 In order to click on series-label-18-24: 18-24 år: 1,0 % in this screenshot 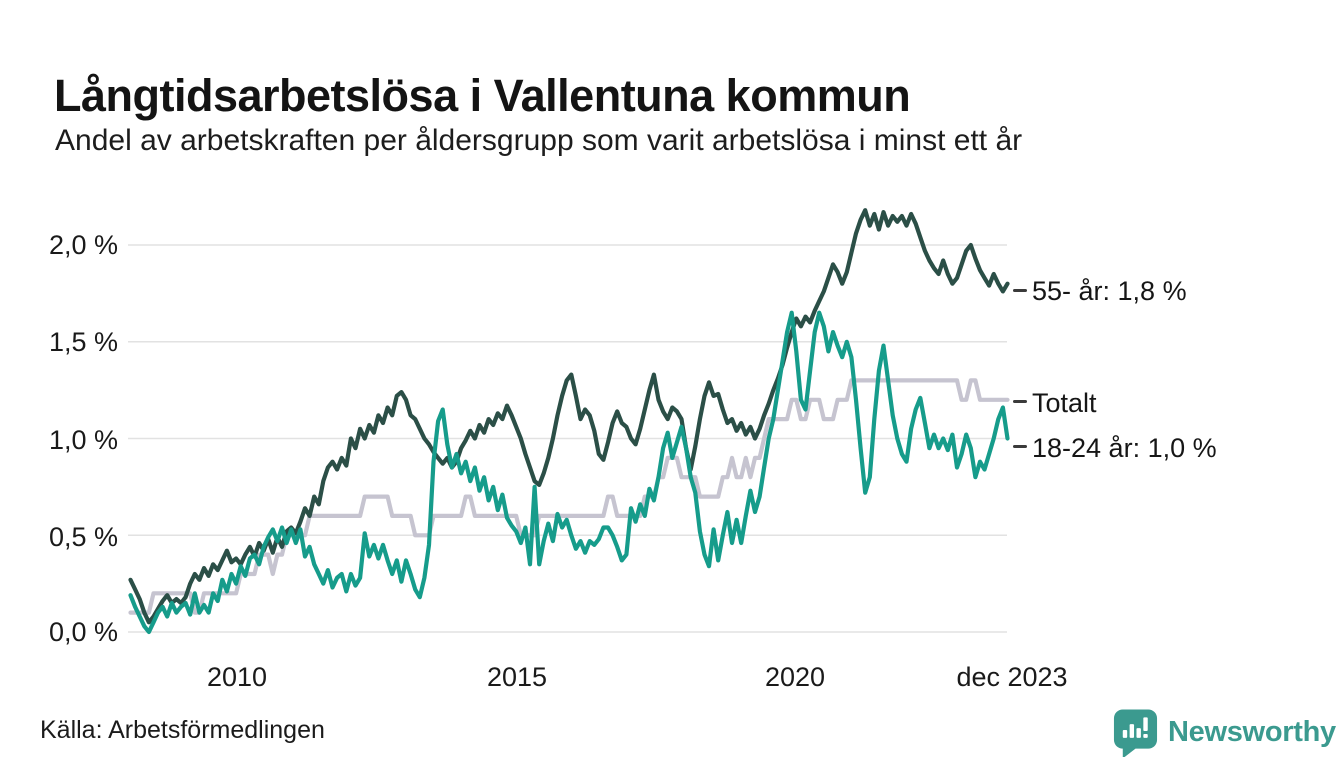, I will do `click(1124, 448)`.